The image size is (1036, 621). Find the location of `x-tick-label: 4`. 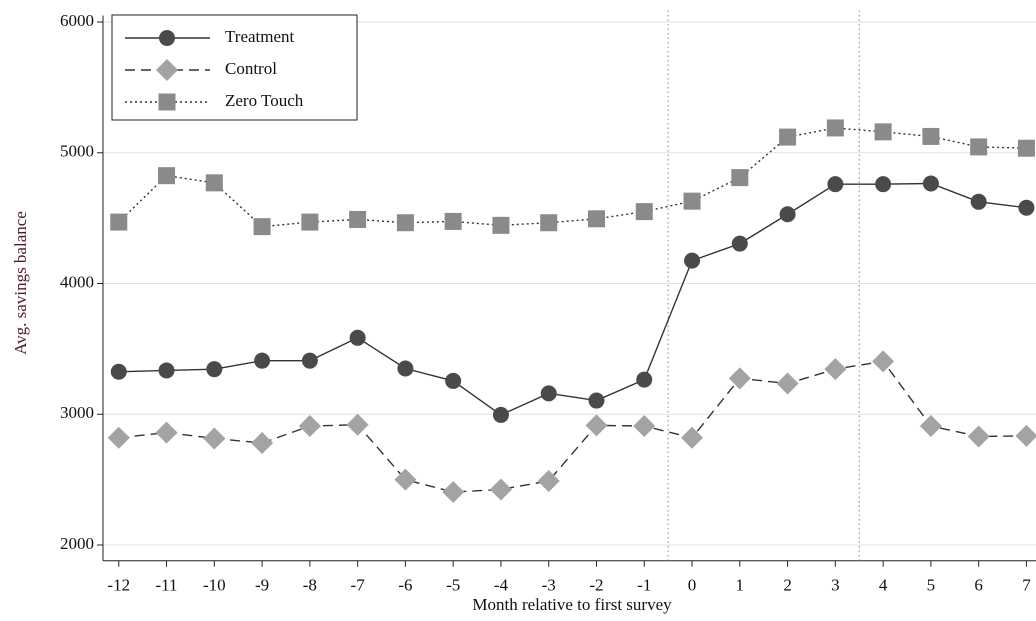

x-tick-label: 4 is located at coordinates (883, 585).